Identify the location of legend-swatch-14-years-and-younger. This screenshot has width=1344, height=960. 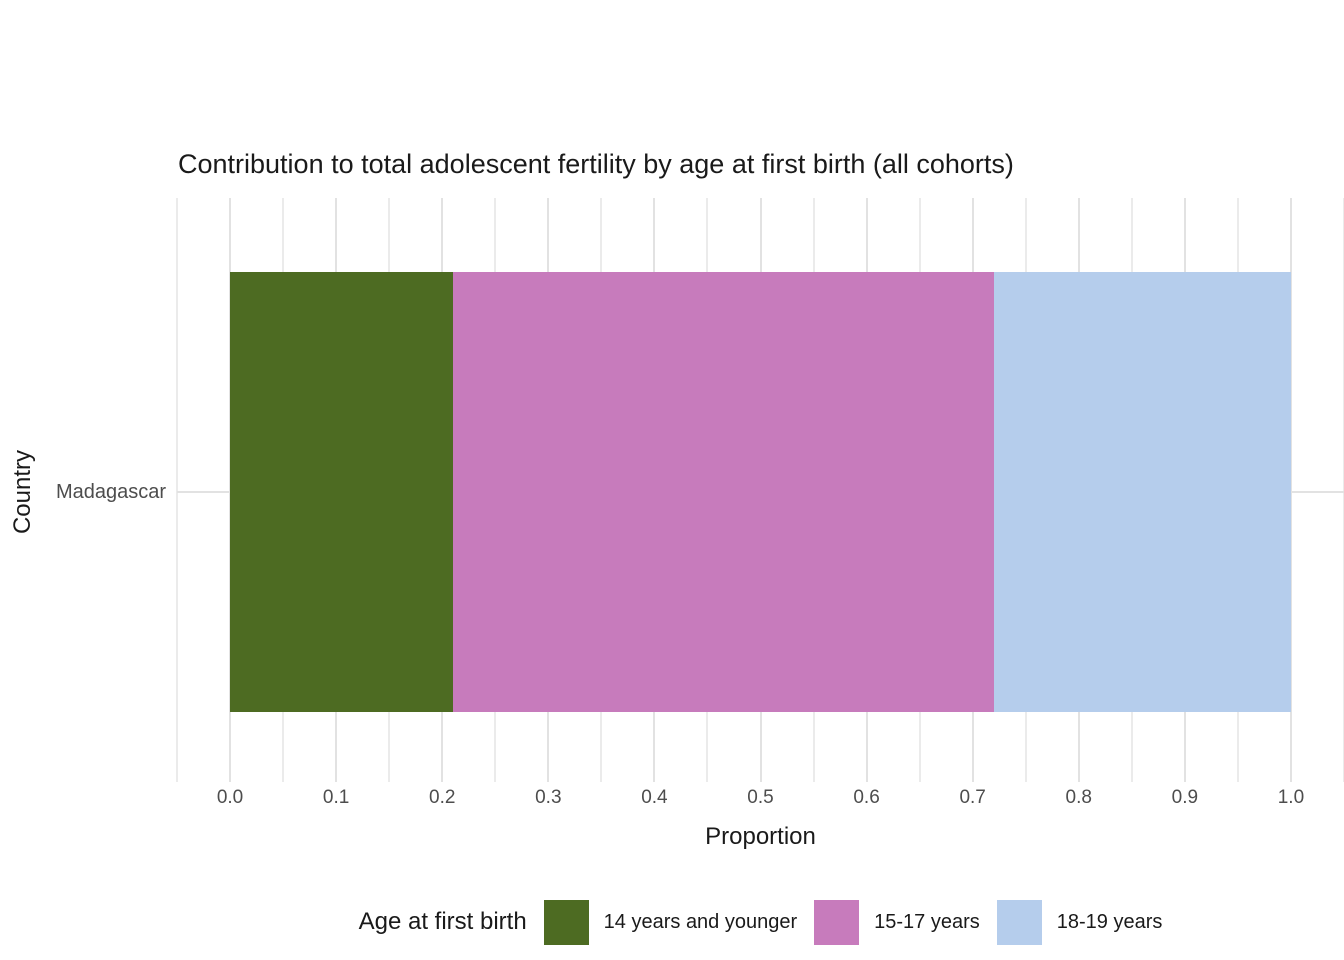
(566, 922).